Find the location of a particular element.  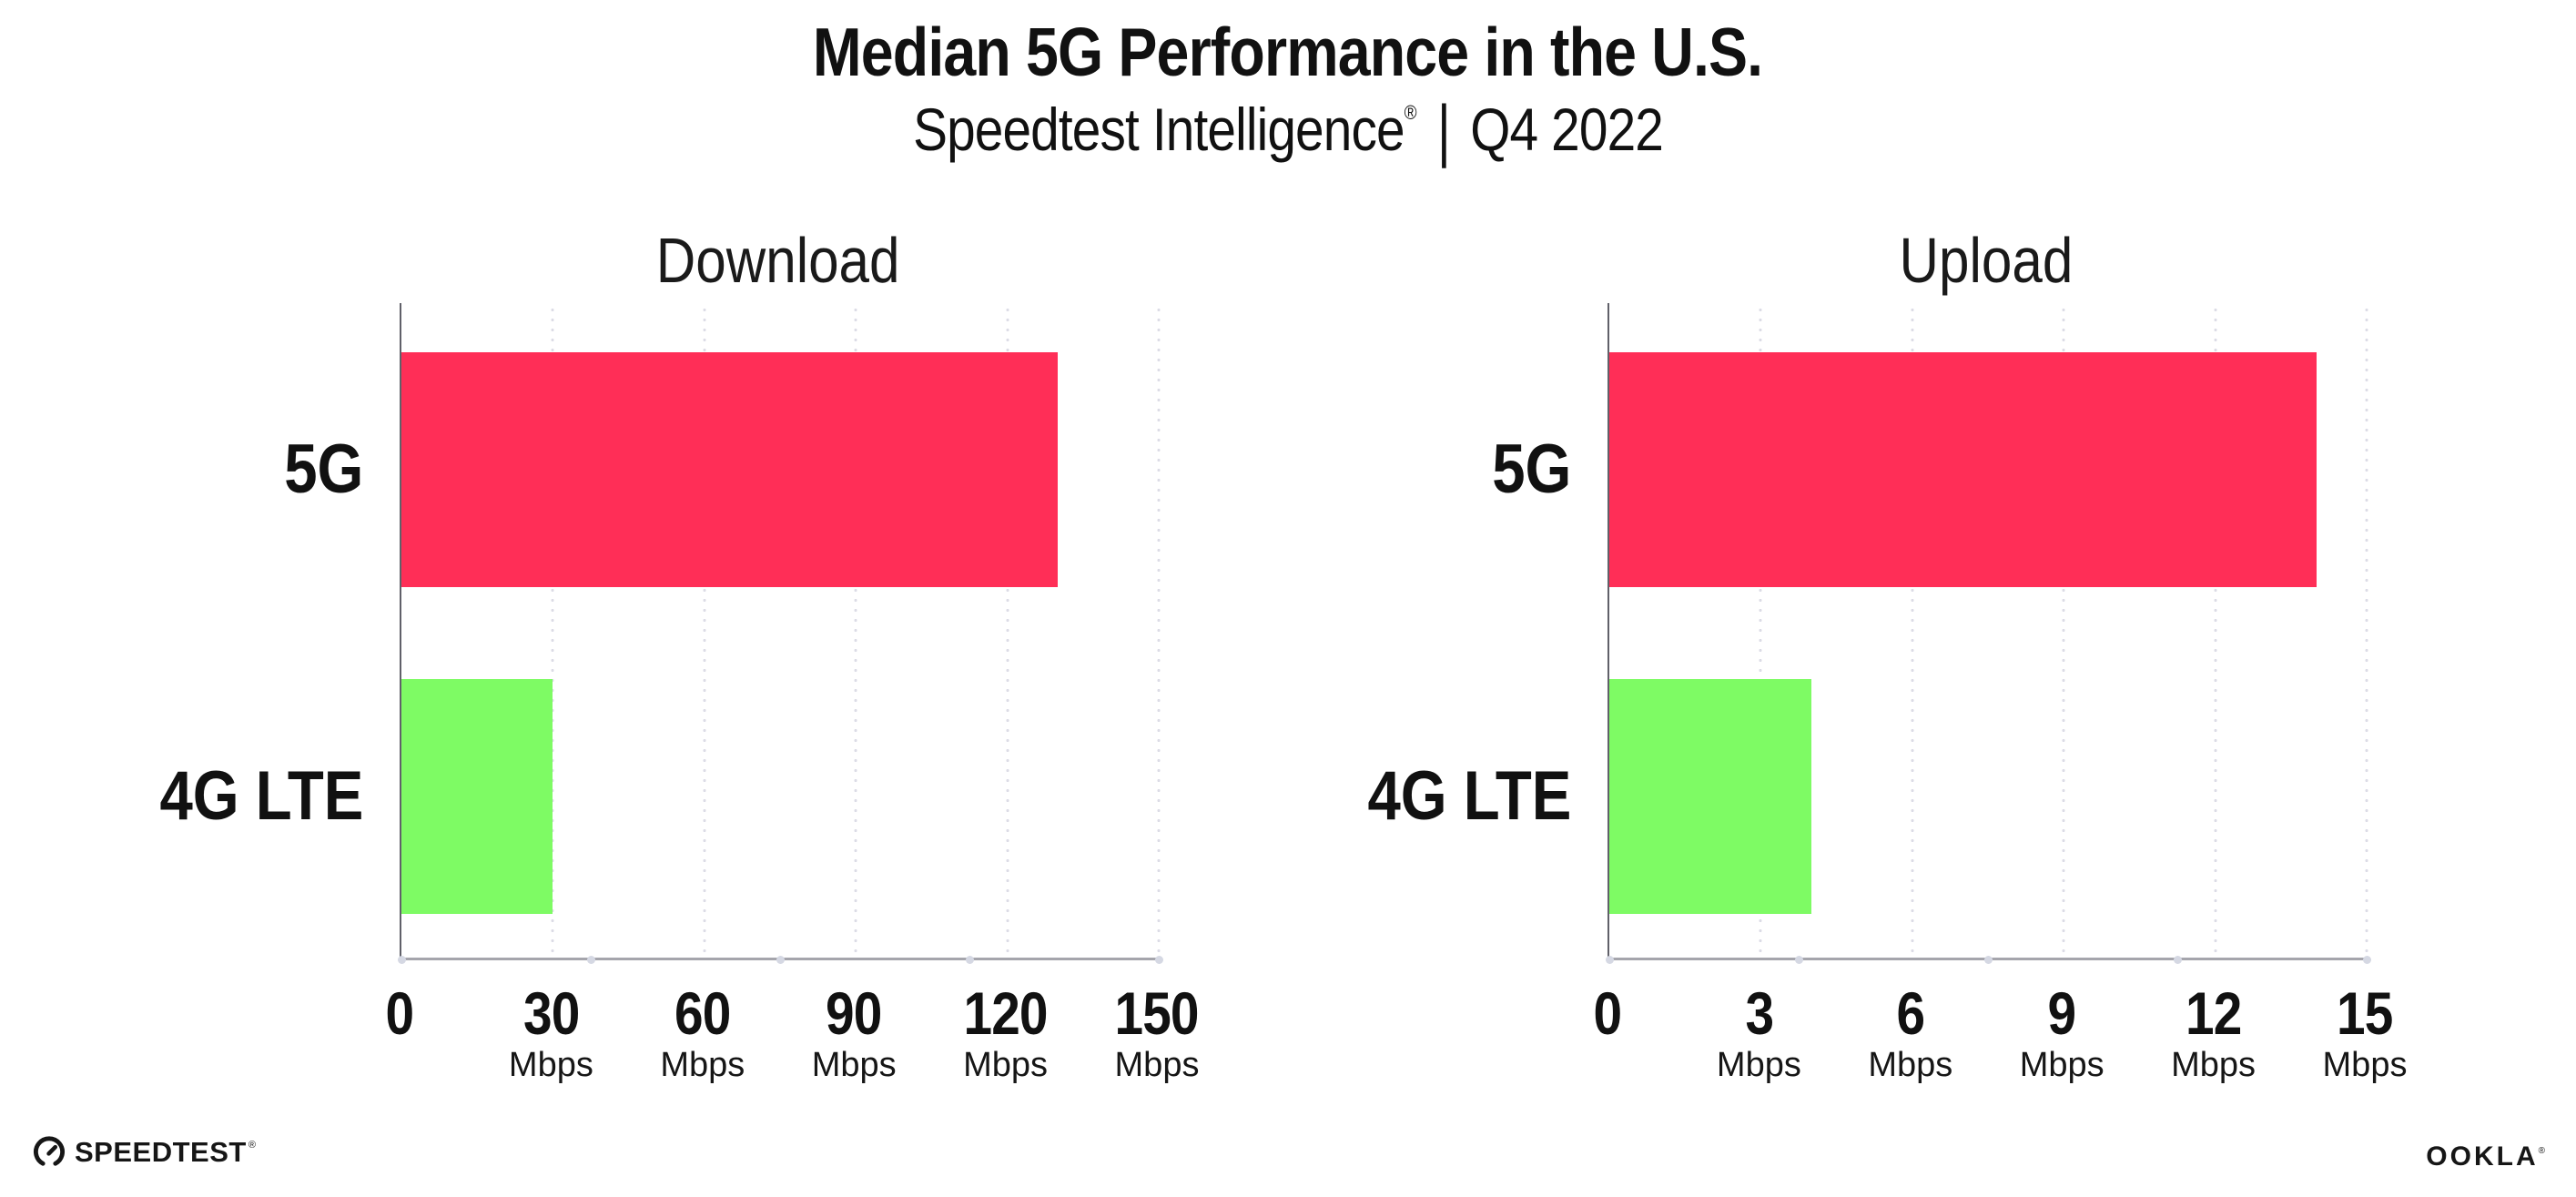

x-axis-tick-value: 60 is located at coordinates (703, 1013).